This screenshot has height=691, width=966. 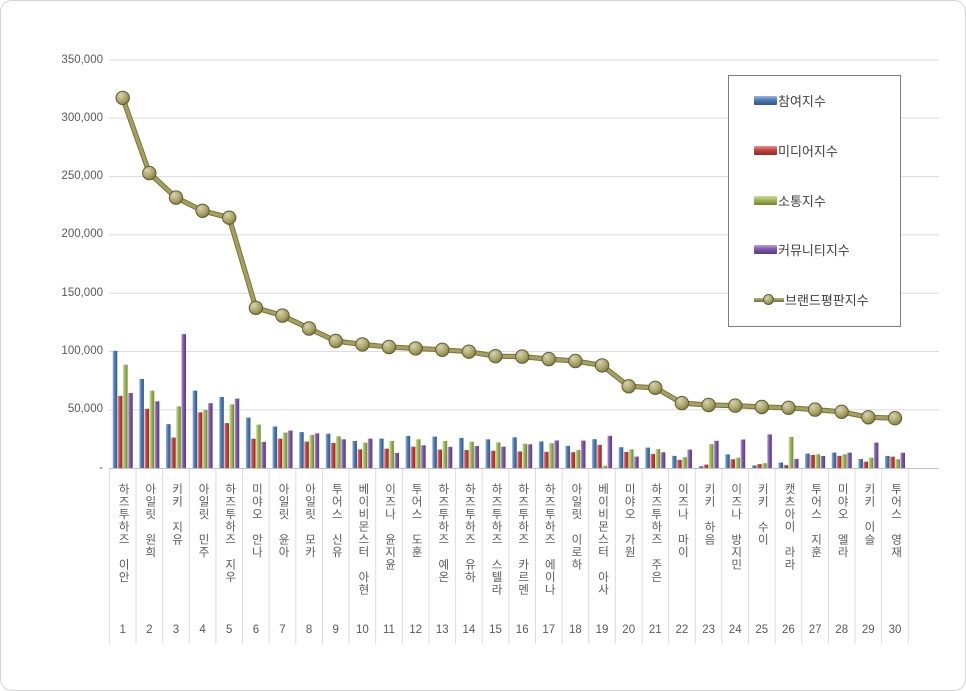 What do you see at coordinates (122, 630) in the screenshot?
I see `rank-label: 1` at bounding box center [122, 630].